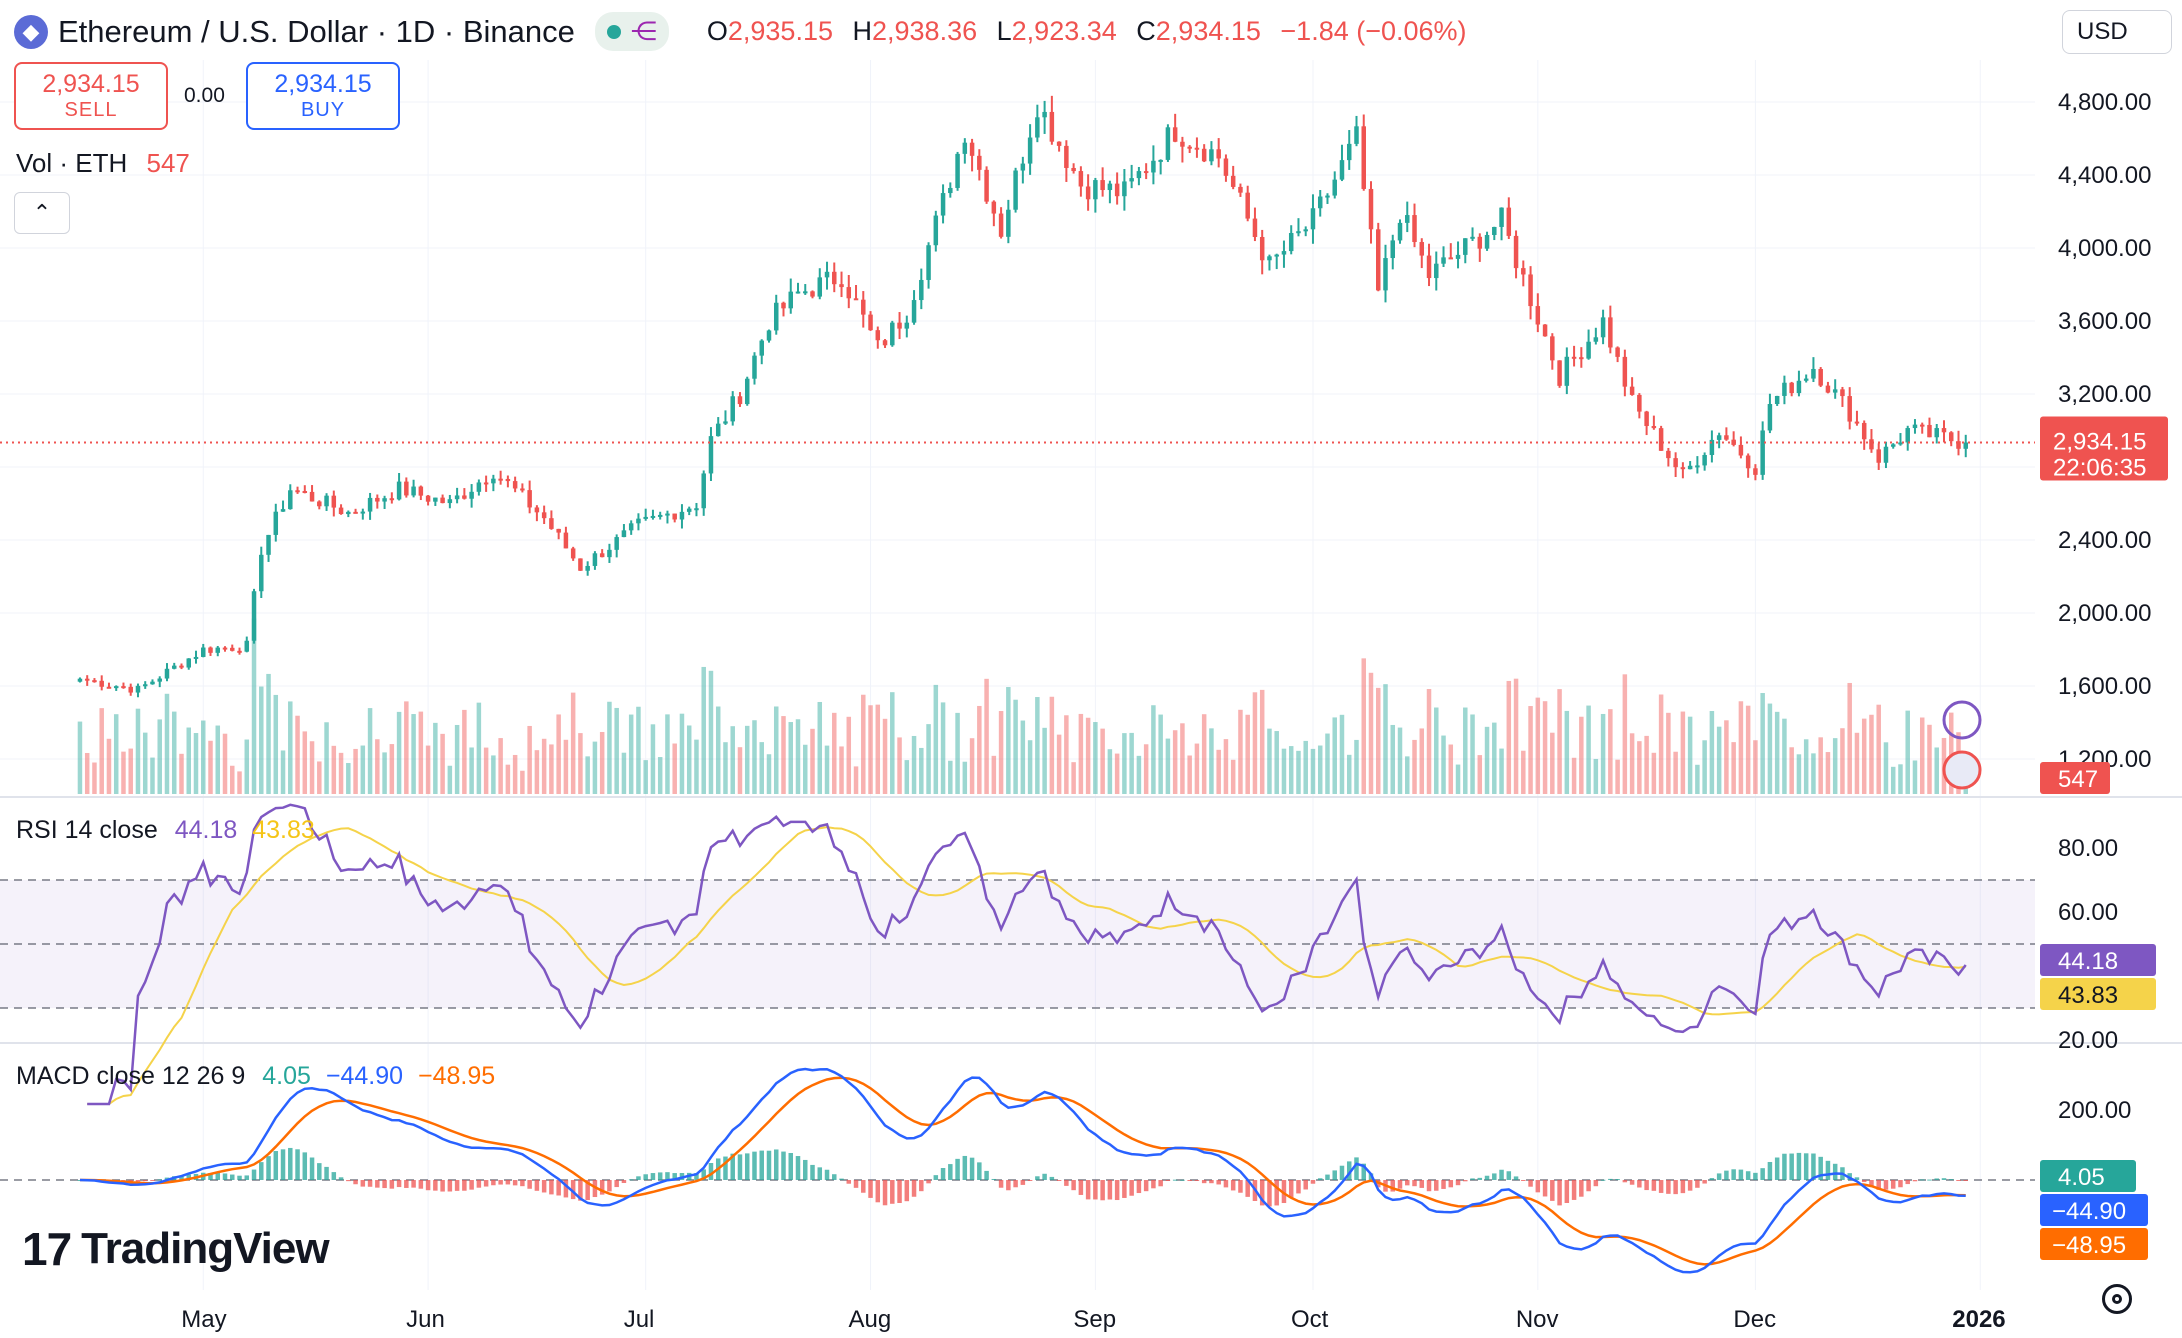 This screenshot has width=2182, height=1338. What do you see at coordinates (103, 163) in the screenshot?
I see `volume-legend: Vol · ETH 547` at bounding box center [103, 163].